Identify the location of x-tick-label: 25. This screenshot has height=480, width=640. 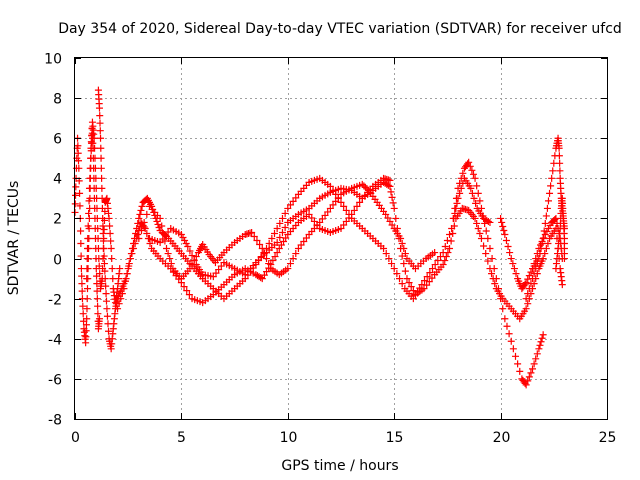
(608, 438).